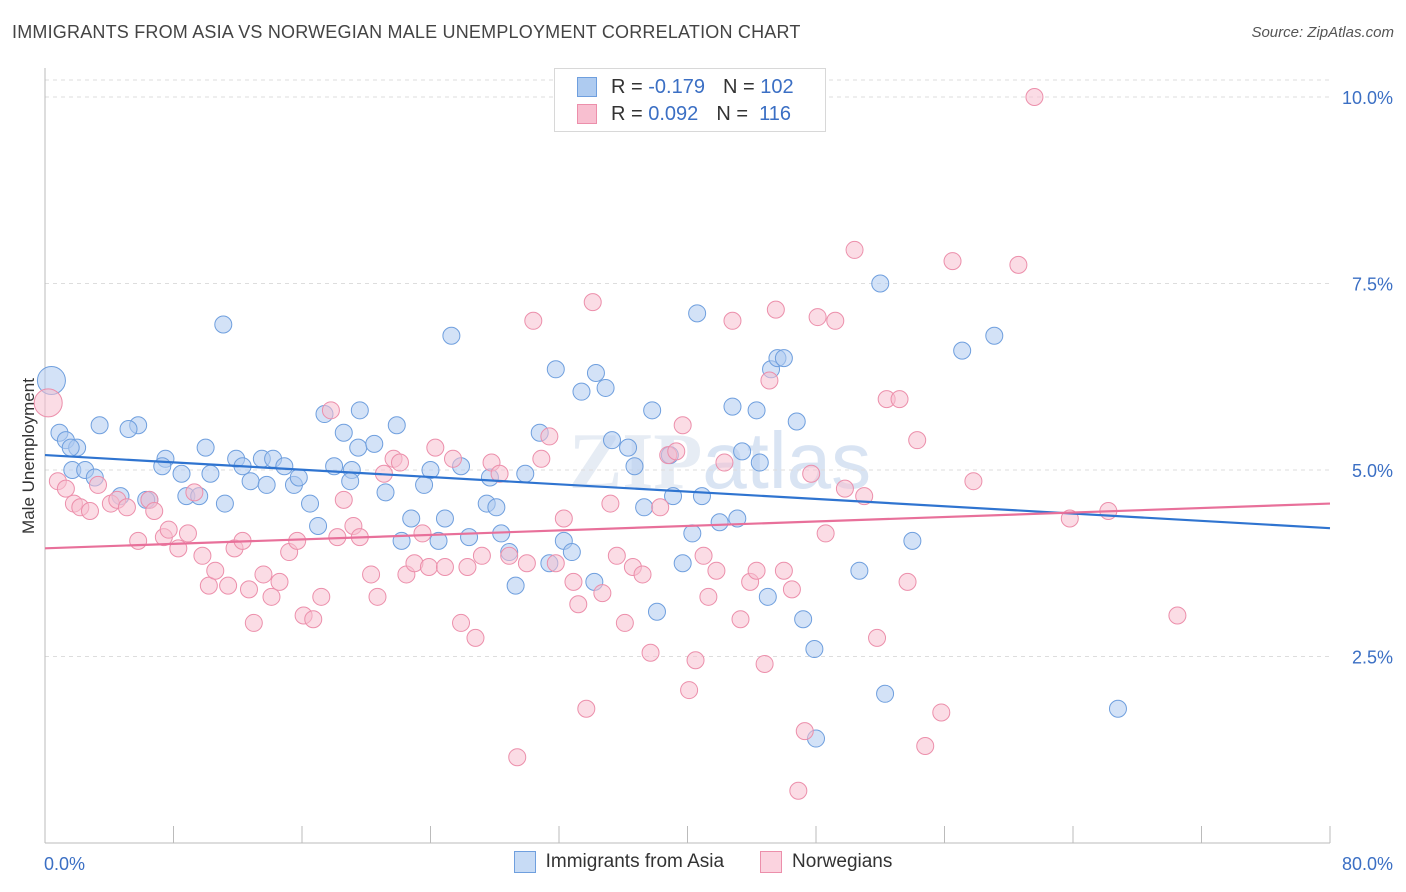  I want to click on n-value: 116, so click(775, 113).